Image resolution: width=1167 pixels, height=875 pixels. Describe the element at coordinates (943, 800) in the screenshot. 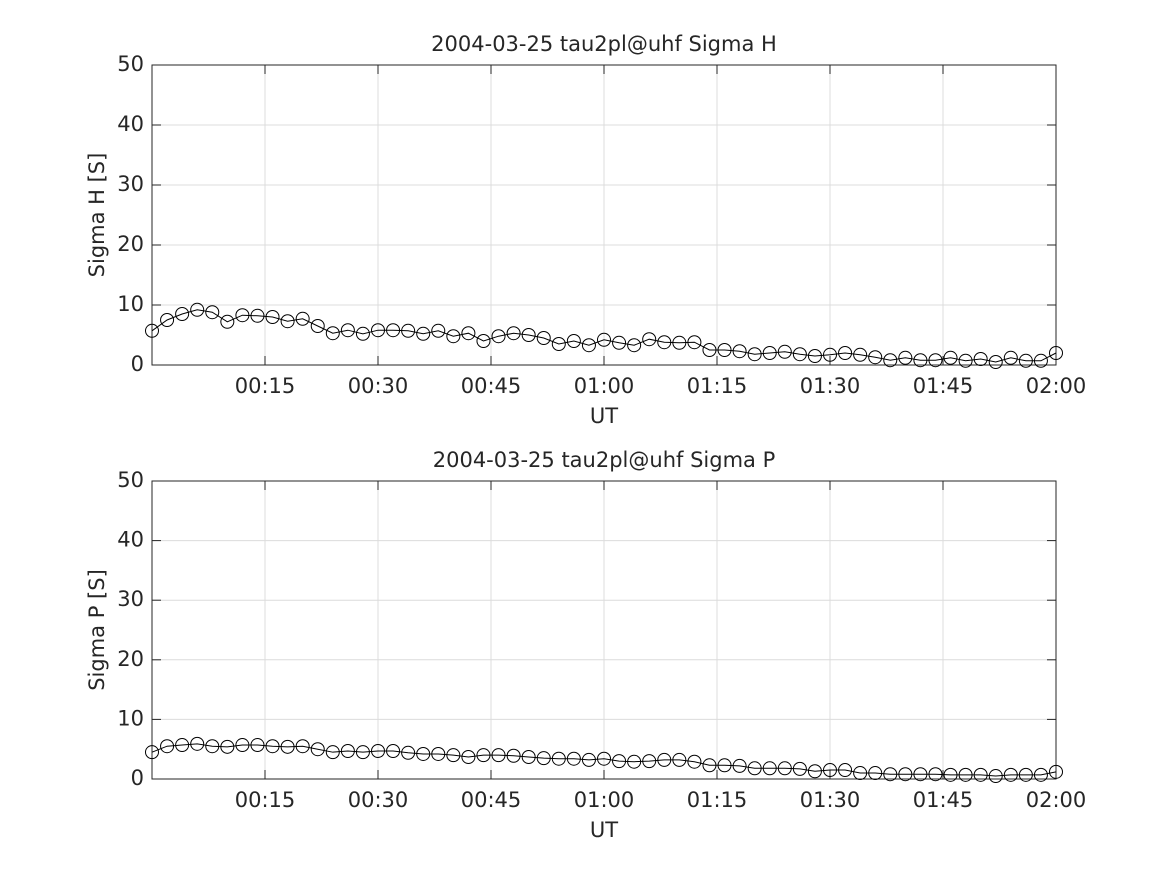

I see `x-tick-label: 01:45` at that location.